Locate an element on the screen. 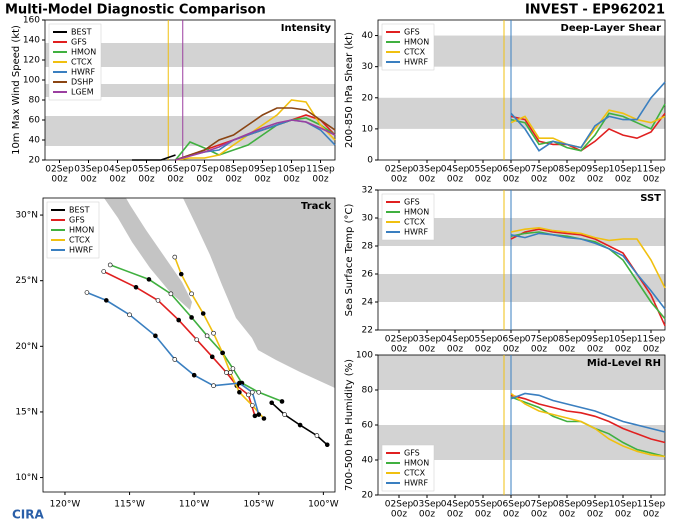 The image size is (700, 525). y-axis-label: 10m Max Wind Speed (kt) is located at coordinates (16, 90).